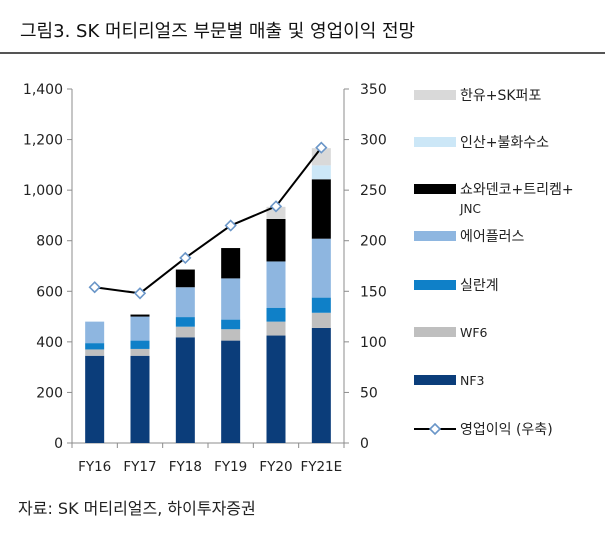 The width and height of the screenshot is (605, 539). I want to click on legend-label: 쇼와덴코+트리켐+, so click(517, 190).